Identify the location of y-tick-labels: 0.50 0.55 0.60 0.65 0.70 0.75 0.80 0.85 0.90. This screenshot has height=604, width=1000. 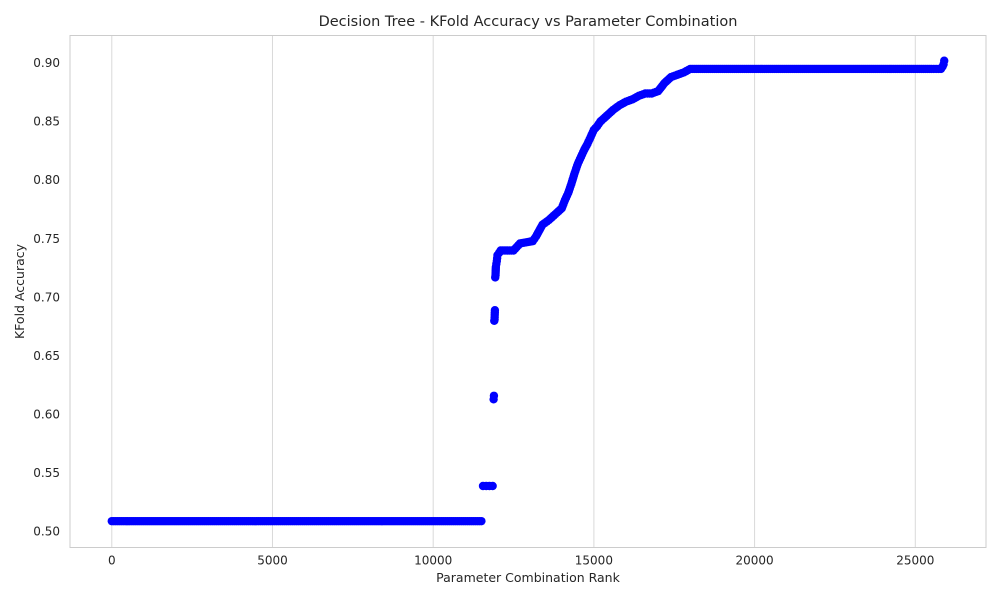
(46, 297).